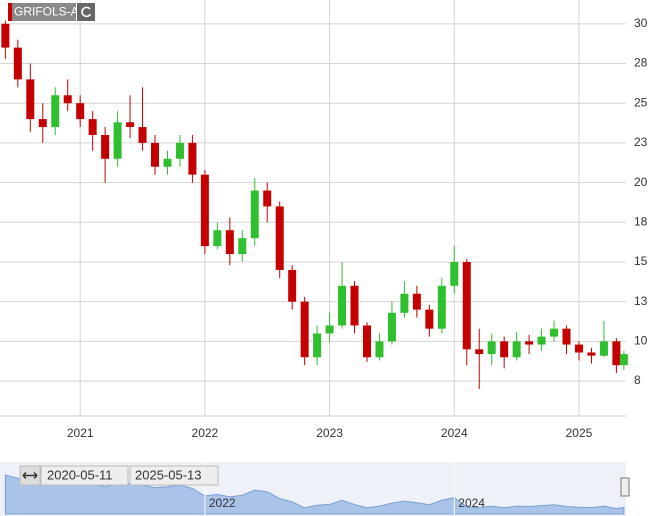  I want to click on x-tick-label: 2022, so click(205, 433).